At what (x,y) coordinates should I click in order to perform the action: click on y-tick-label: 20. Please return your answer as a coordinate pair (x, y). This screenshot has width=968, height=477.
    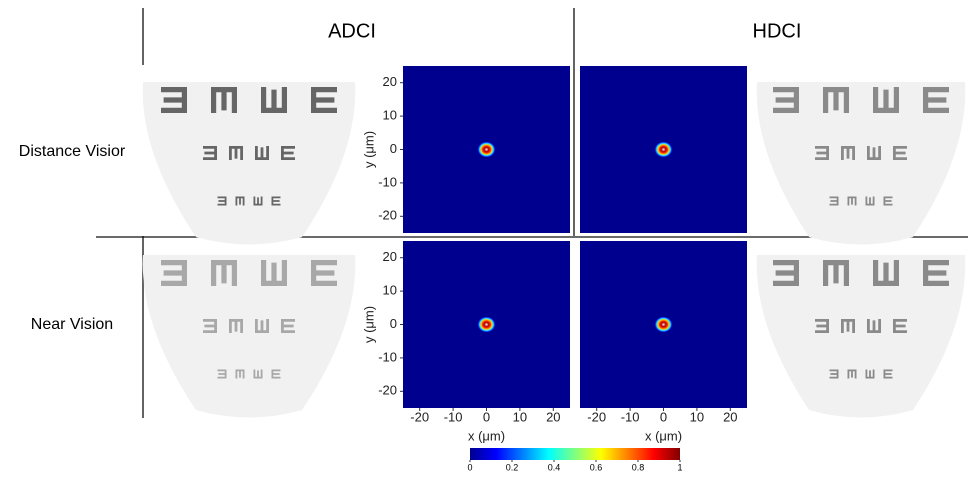
    Looking at the image, I should click on (390, 81).